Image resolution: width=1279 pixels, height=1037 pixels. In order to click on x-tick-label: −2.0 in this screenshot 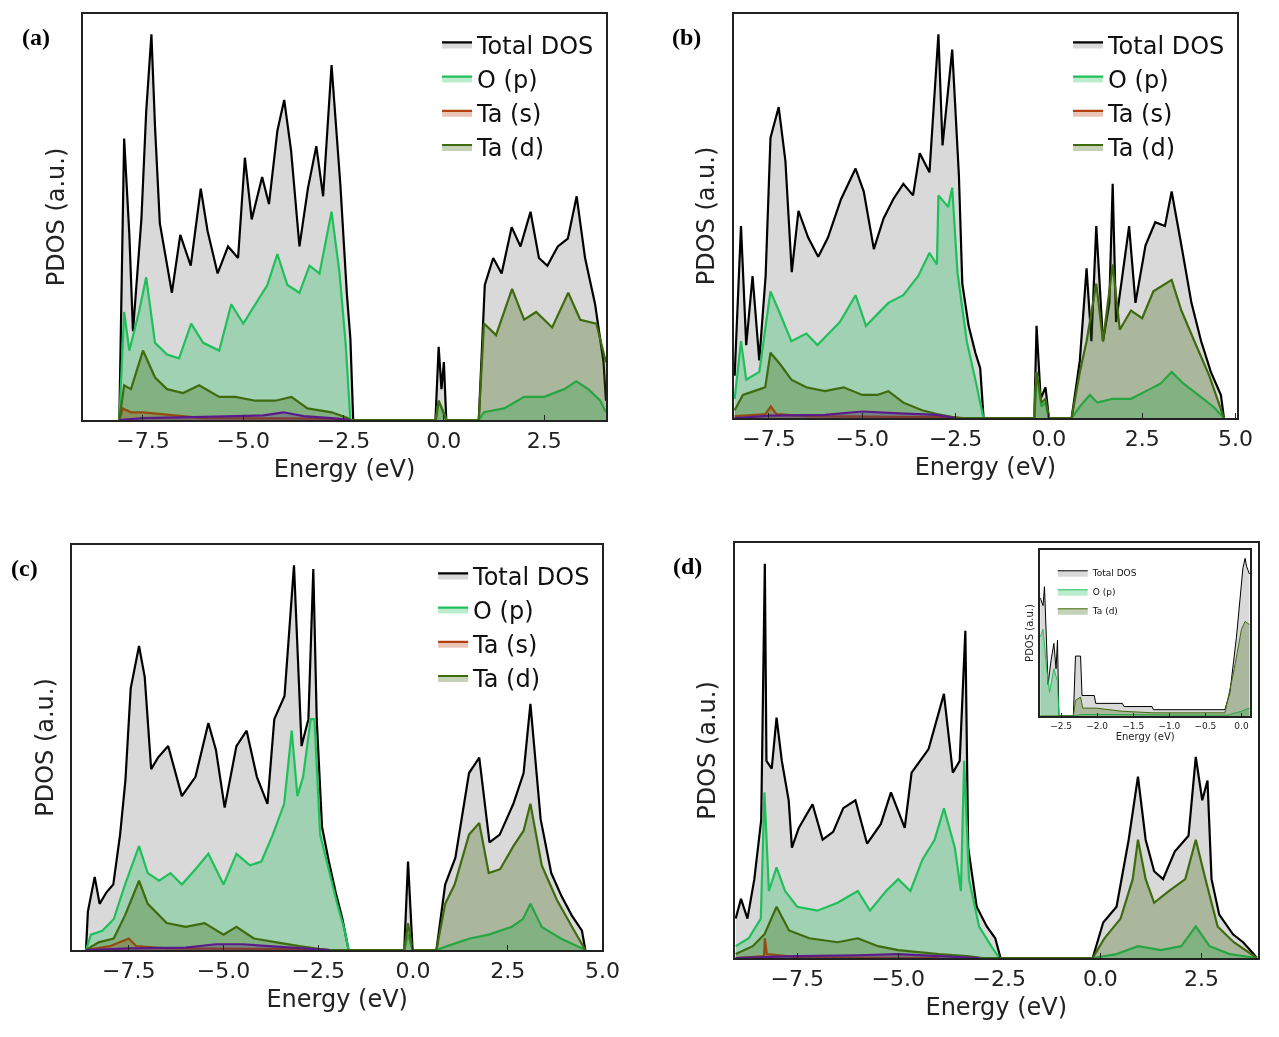, I will do `click(1097, 725)`.